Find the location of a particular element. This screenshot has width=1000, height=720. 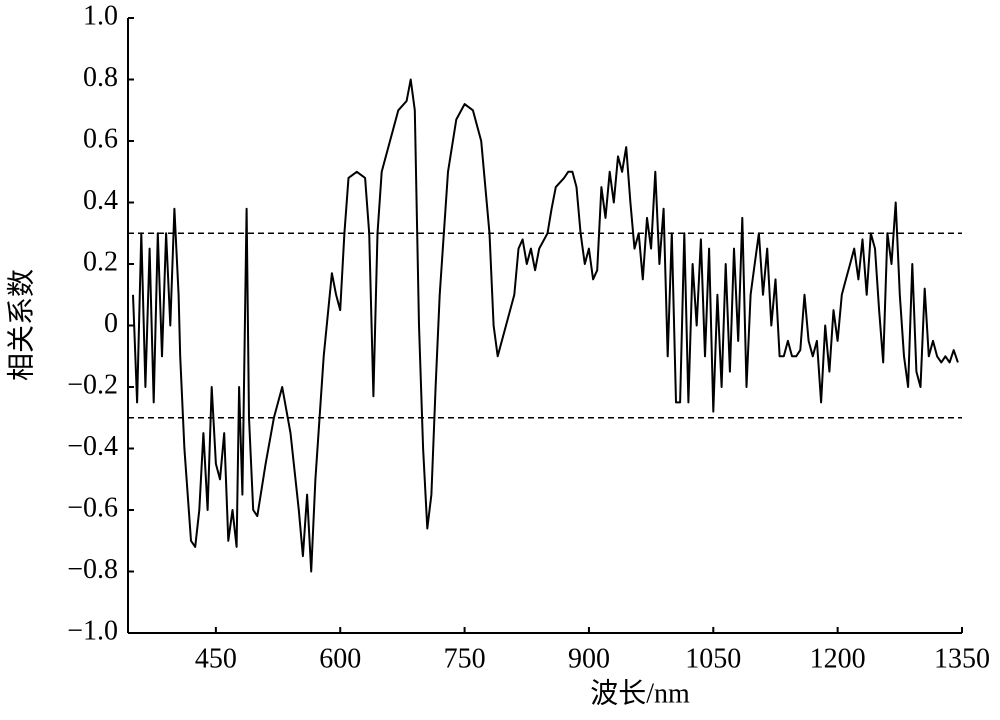

y-tick-label: −0.4 is located at coordinates (92, 446).